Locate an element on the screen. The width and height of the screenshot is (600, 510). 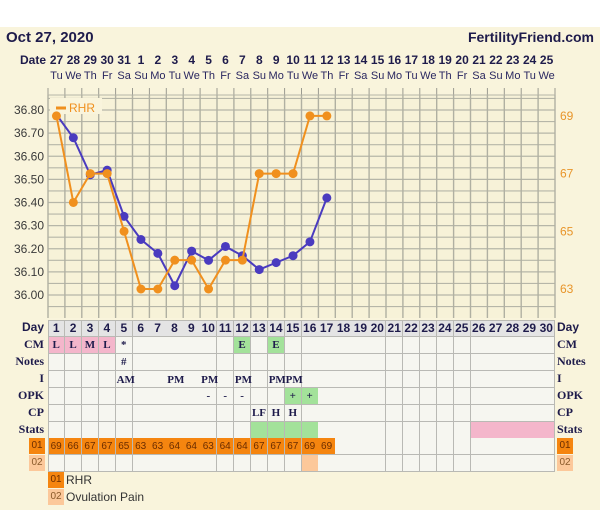
cervical-mucus-cell: M is located at coordinates (90, 345).